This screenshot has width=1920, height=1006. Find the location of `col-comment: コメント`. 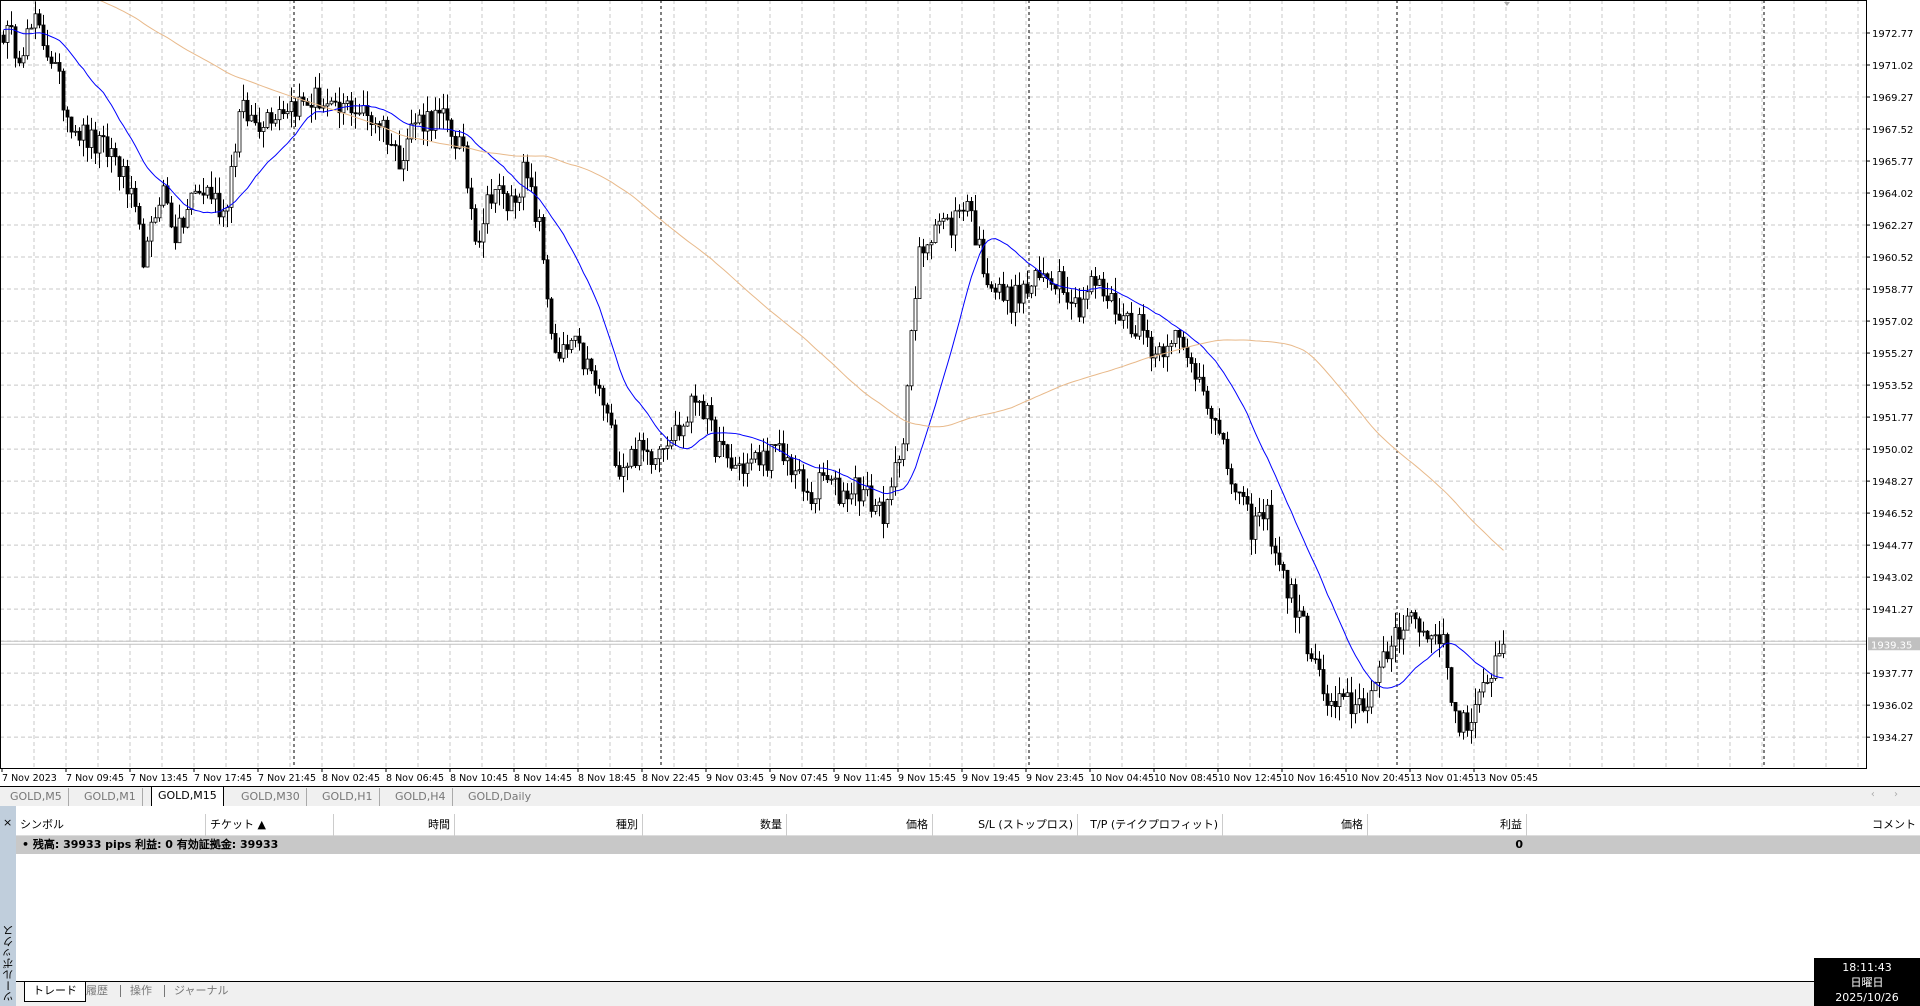

col-comment: コメント is located at coordinates (1894, 824).